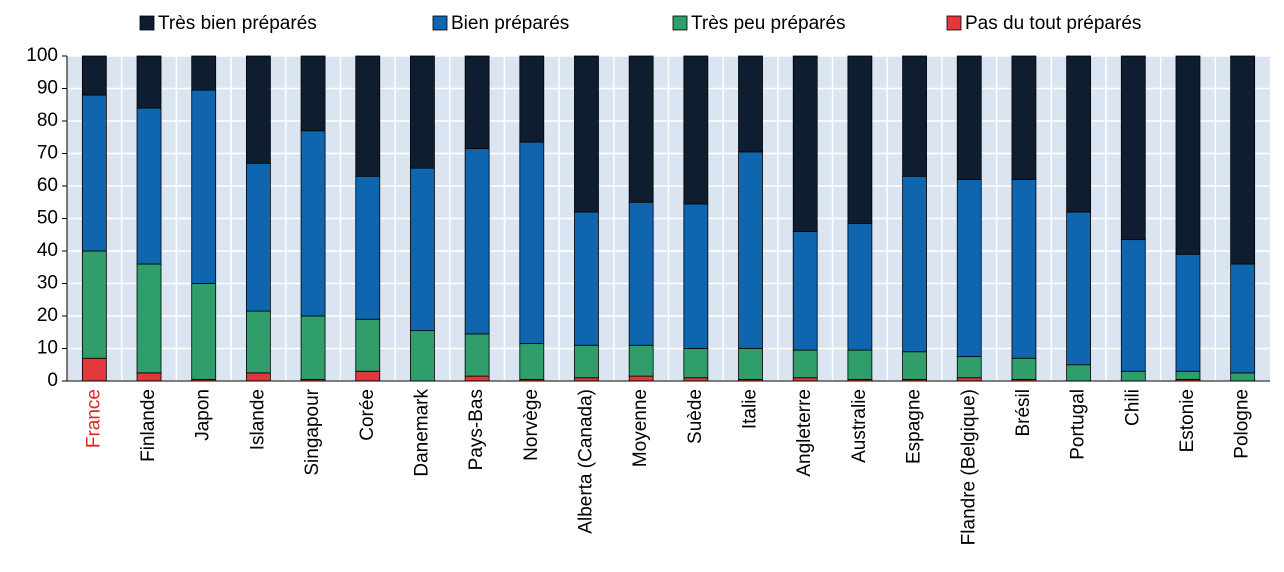 Image resolution: width=1284 pixels, height=572 pixels. What do you see at coordinates (640, 428) in the screenshot?
I see `x-tick-label: Moyenne` at bounding box center [640, 428].